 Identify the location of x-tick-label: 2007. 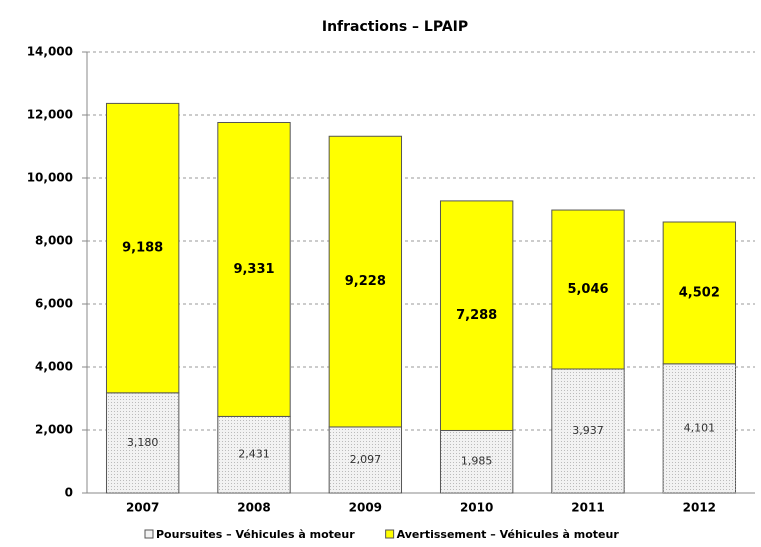
(142, 508).